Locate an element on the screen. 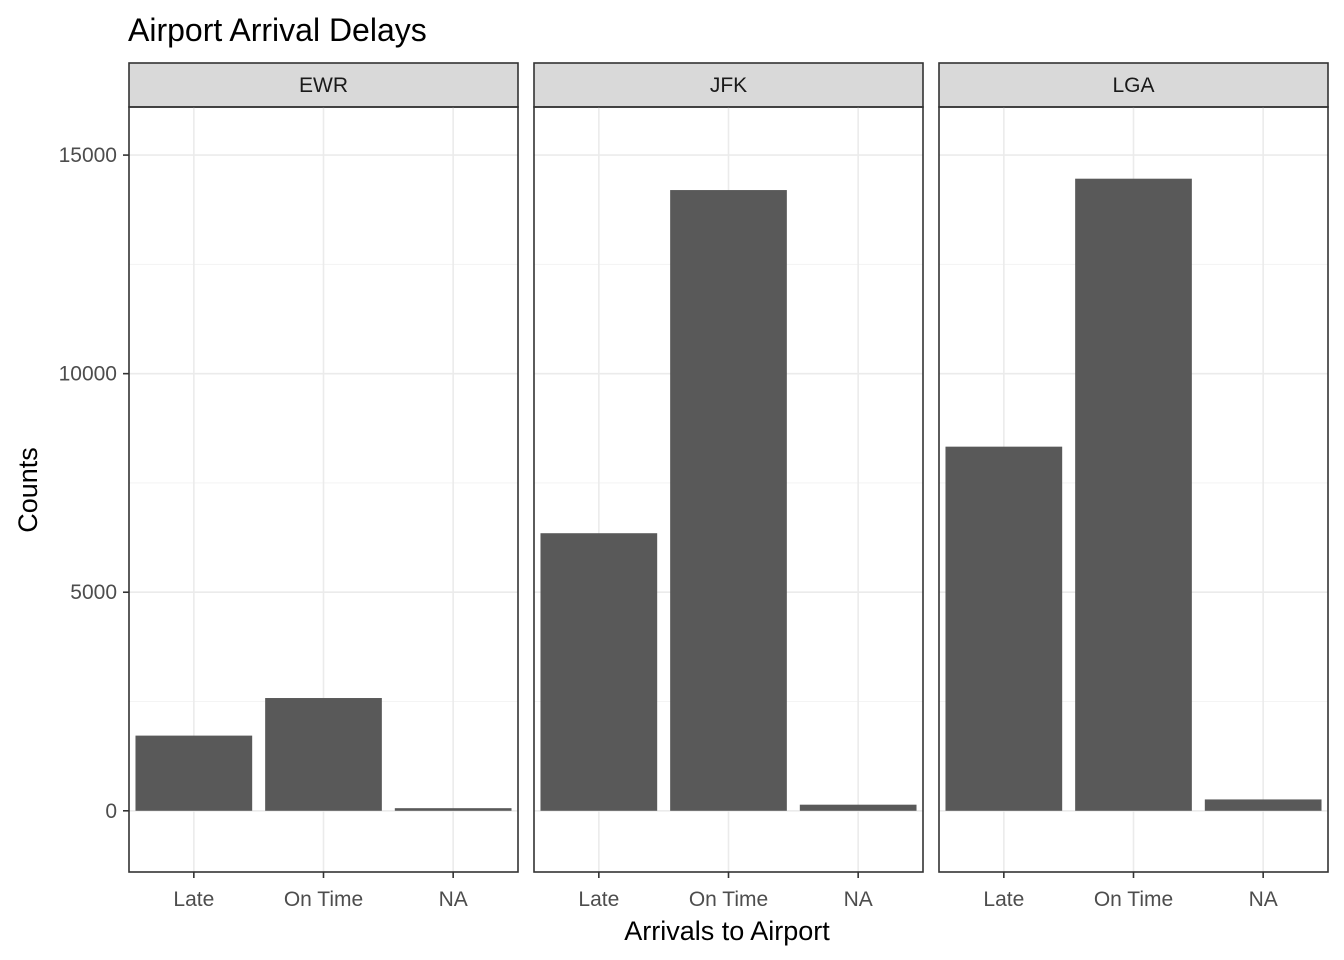 Image resolution: width=1344 pixels, height=960 pixels. facet-strip-label: LGA is located at coordinates (1133, 85).